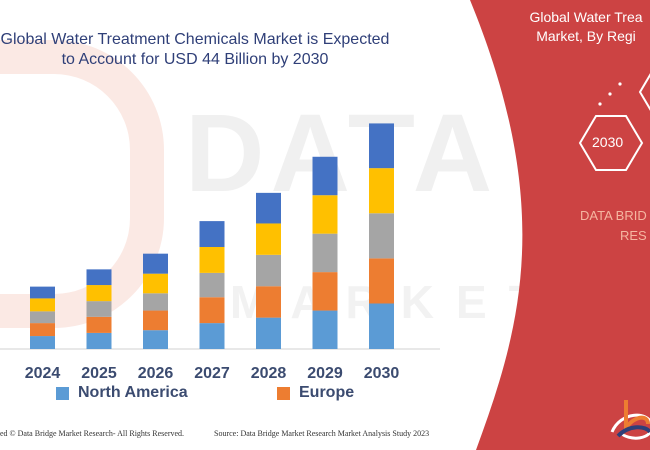 The image size is (650, 450). Describe the element at coordinates (43, 373) in the screenshot. I see `x-tick-label-2024: 2024` at that location.